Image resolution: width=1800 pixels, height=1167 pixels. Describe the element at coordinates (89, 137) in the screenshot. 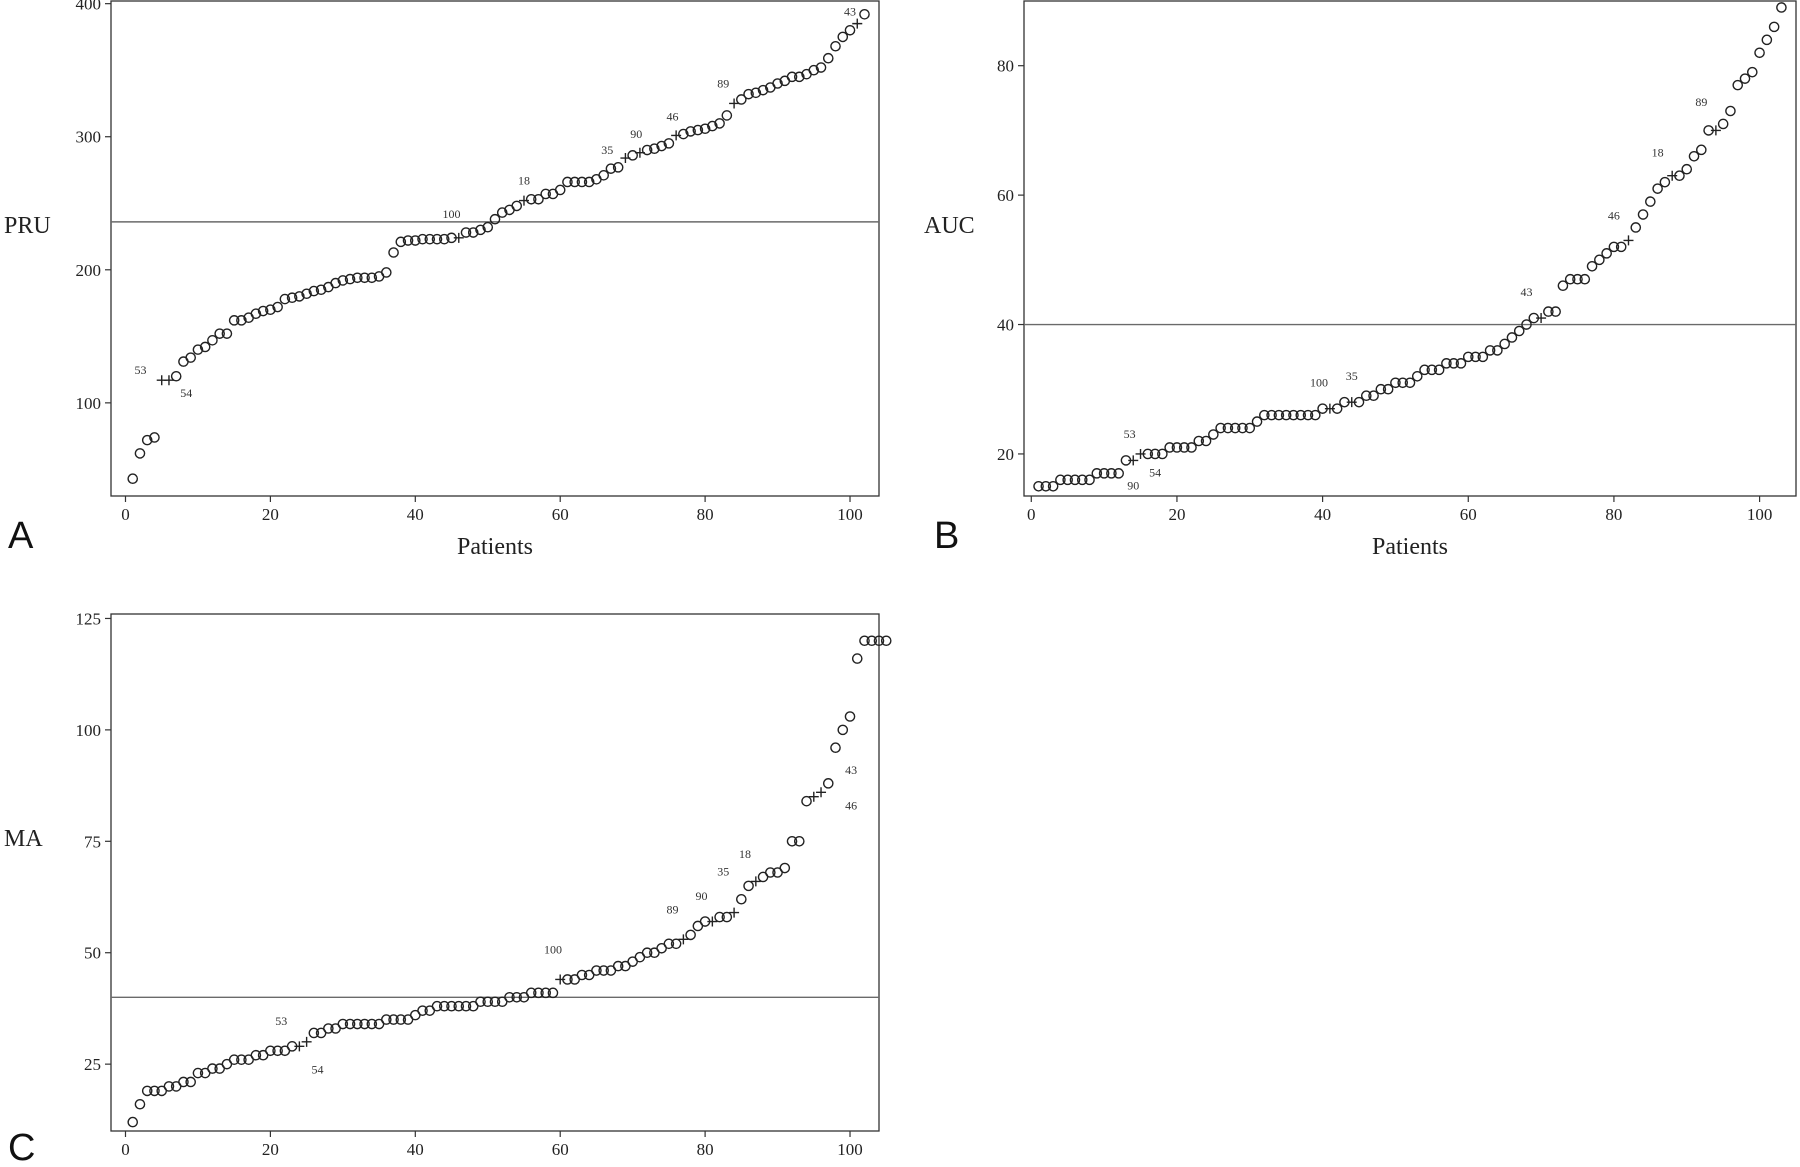

I see `y-tick-label: 300` at that location.